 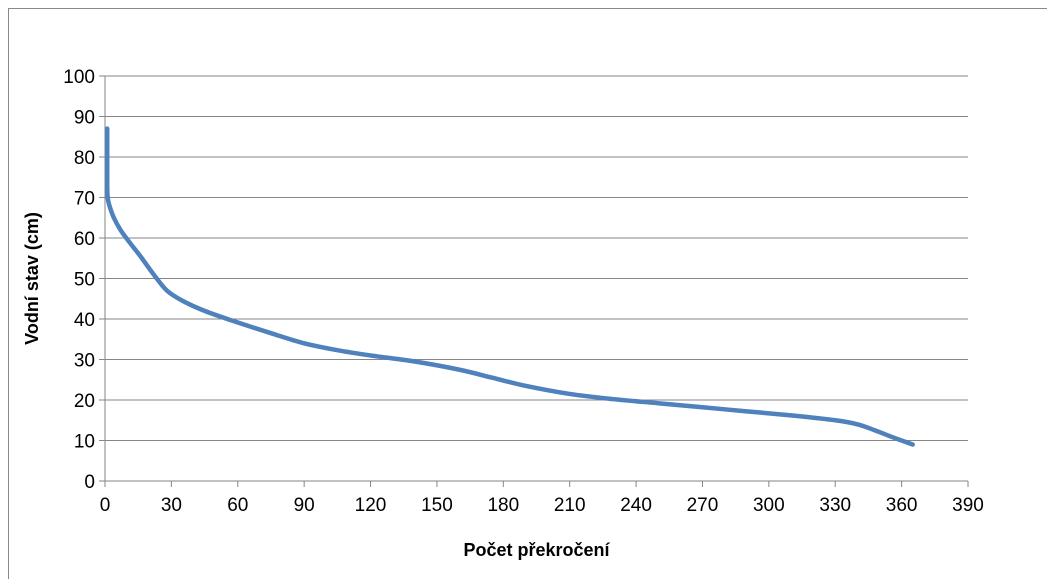 What do you see at coordinates (503, 505) in the screenshot?
I see `x-tick-label: 180` at bounding box center [503, 505].